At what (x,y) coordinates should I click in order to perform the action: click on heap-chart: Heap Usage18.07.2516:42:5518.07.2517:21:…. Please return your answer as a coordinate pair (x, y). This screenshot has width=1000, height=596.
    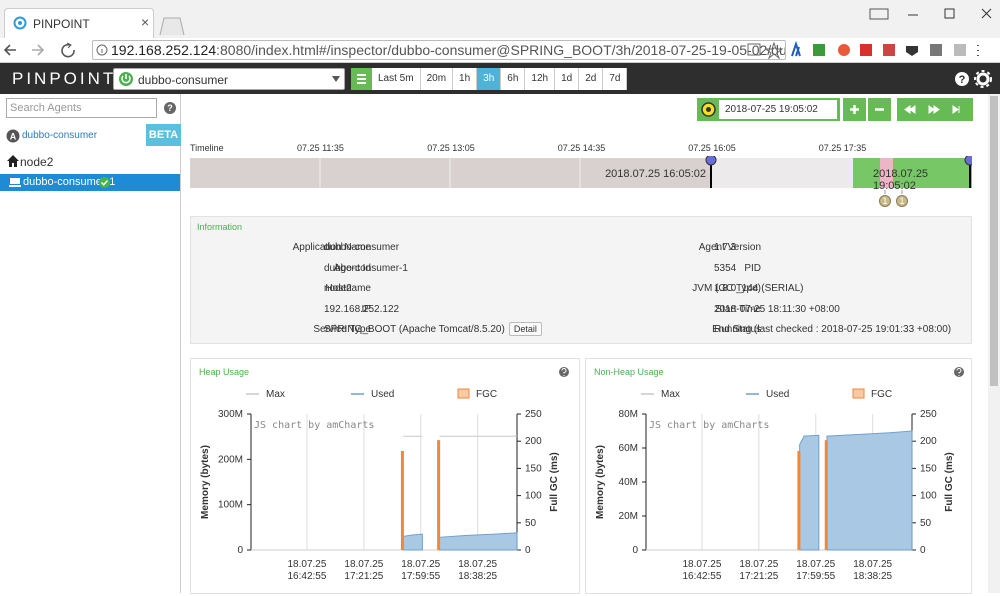
    Looking at the image, I should click on (384, 474).